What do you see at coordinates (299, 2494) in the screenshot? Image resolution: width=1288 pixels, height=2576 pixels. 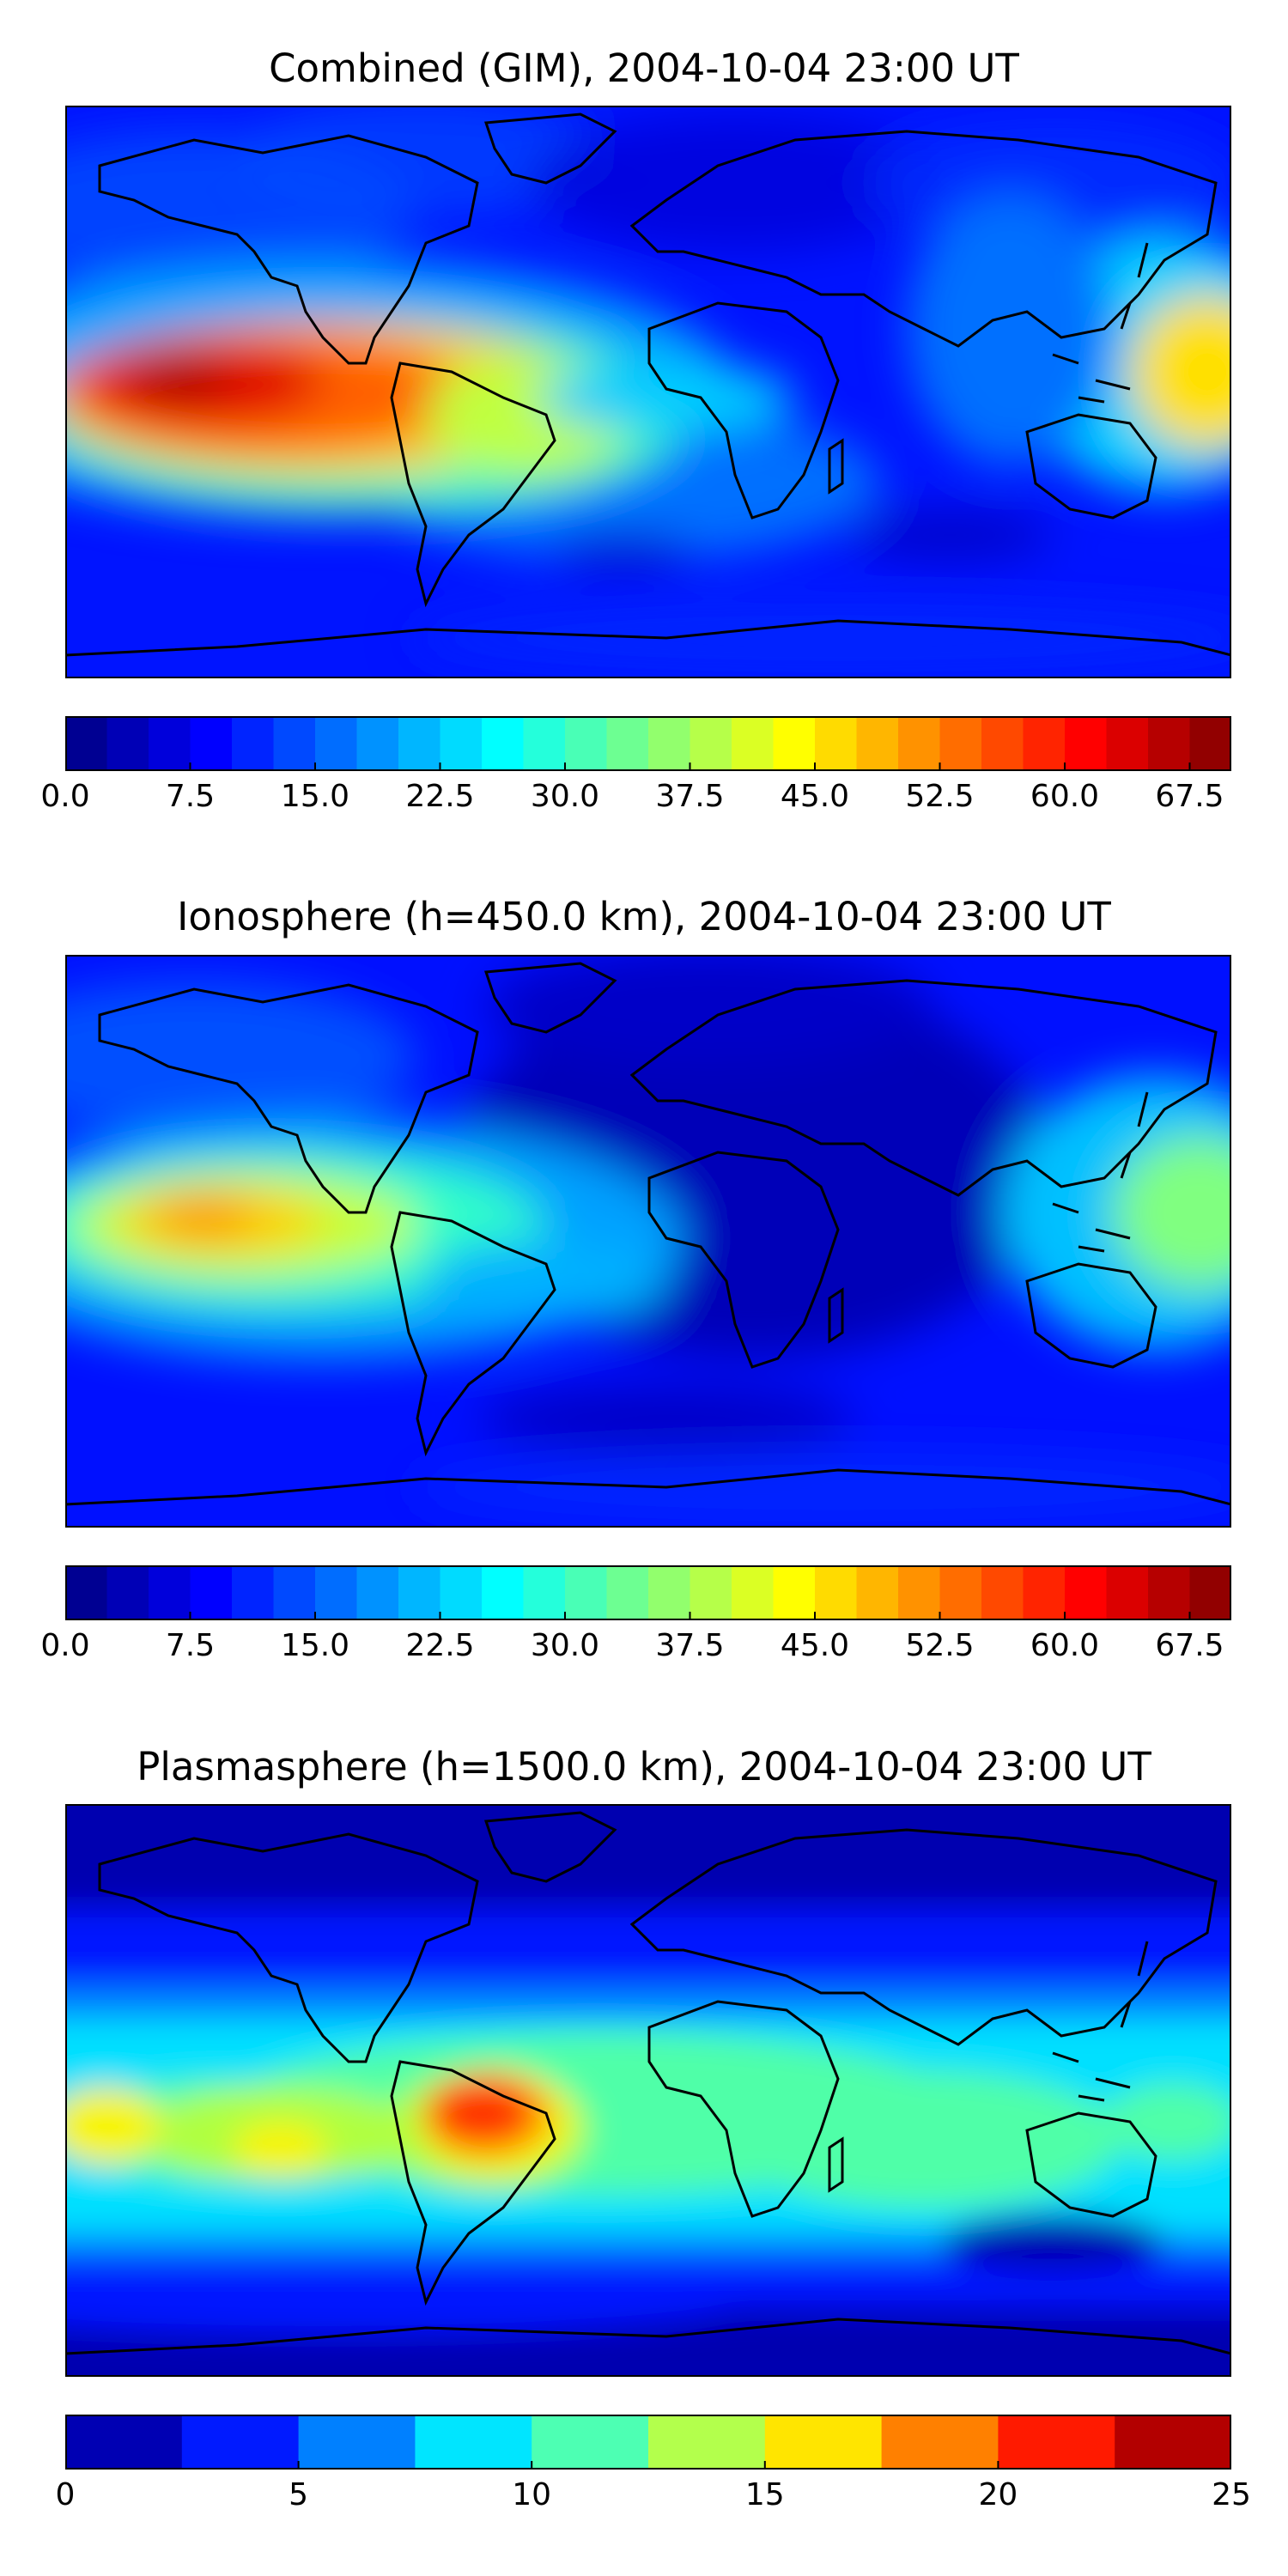 I see `colorbar-tick-label: 5` at bounding box center [299, 2494].